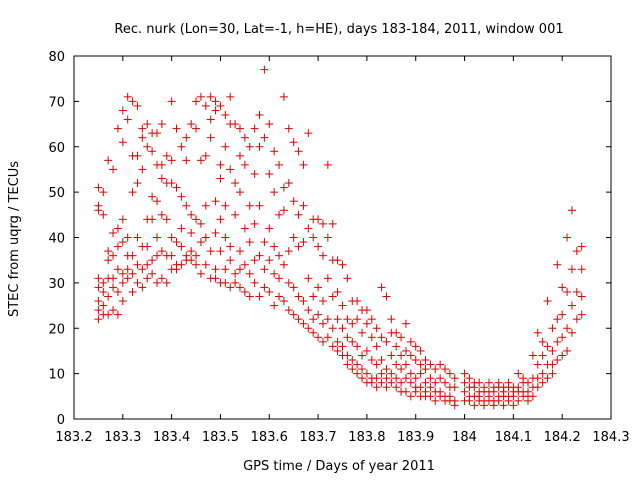 This screenshot has width=640, height=480. What do you see at coordinates (317, 437) in the screenshot?
I see `x-tick-label: 183.7` at bounding box center [317, 437].